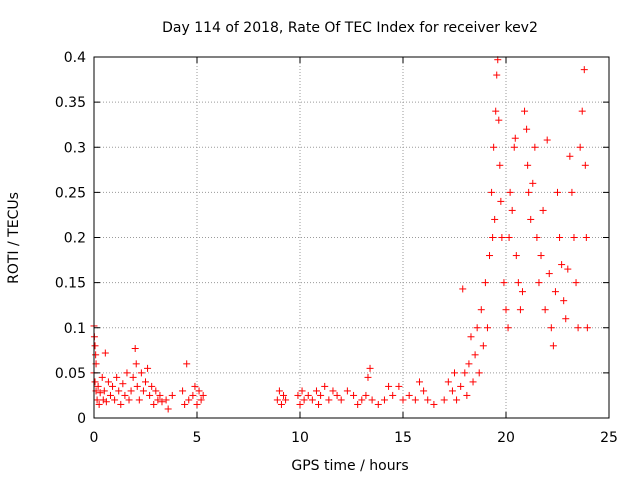  Describe the element at coordinates (70, 193) in the screenshot. I see `y-tick-label: 0.25` at that location.